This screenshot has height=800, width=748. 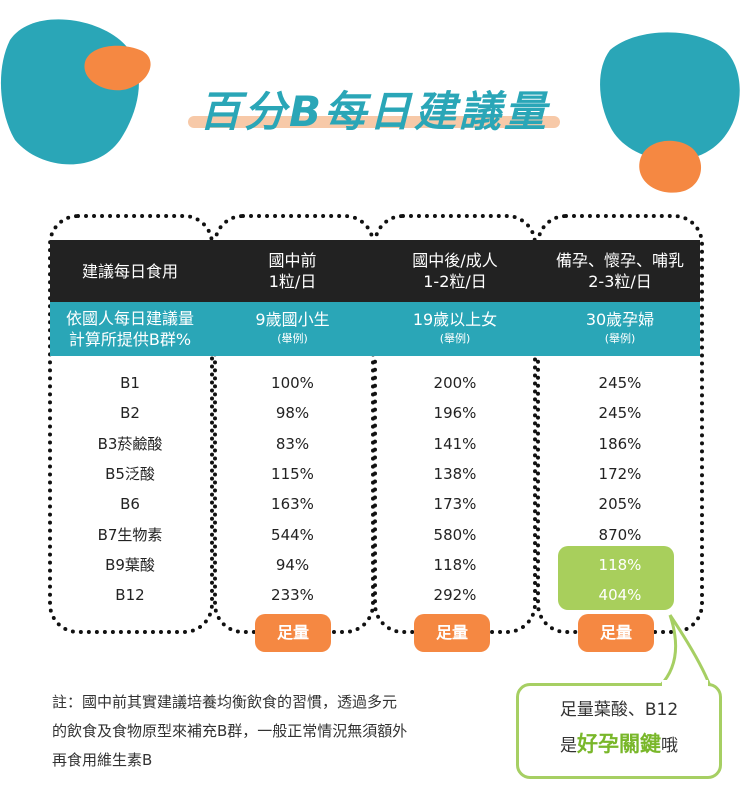 I want to click on subheader-col-1: 9歲國小生 (舉例), so click(x=292, y=329).